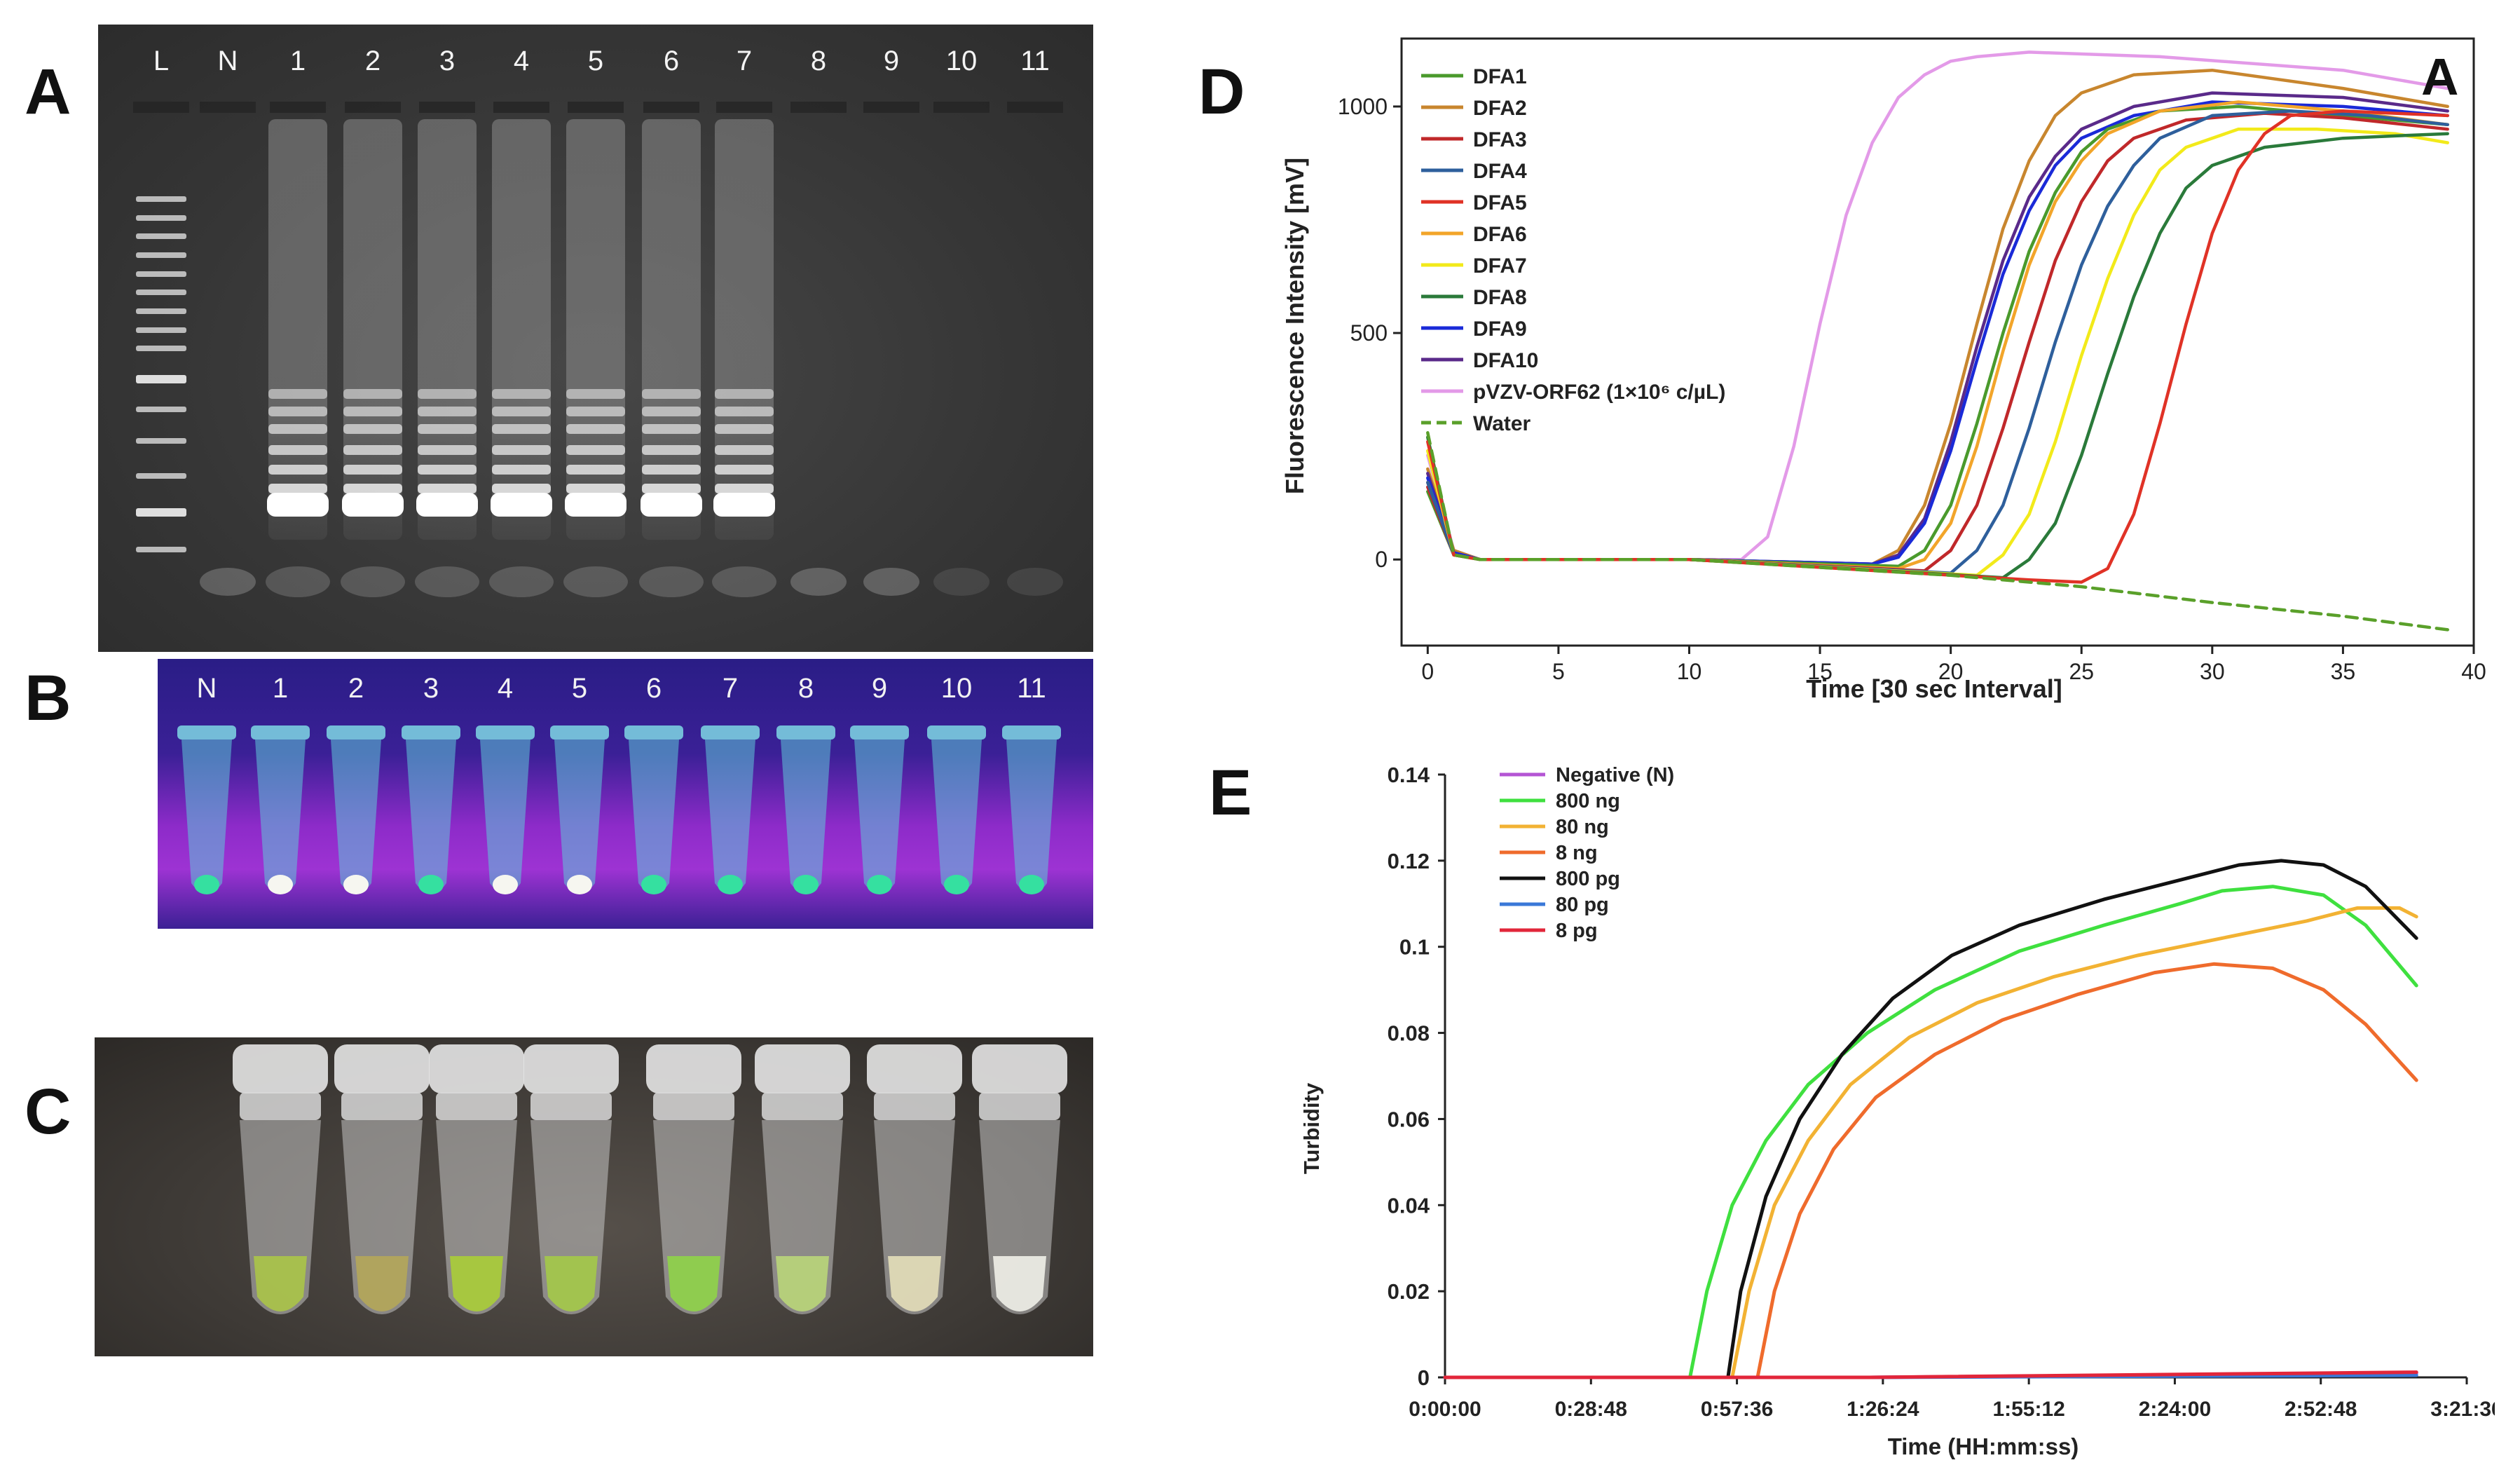  What do you see at coordinates (2081, 671) in the screenshot?
I see `x-tick-label: 25` at bounding box center [2081, 671].